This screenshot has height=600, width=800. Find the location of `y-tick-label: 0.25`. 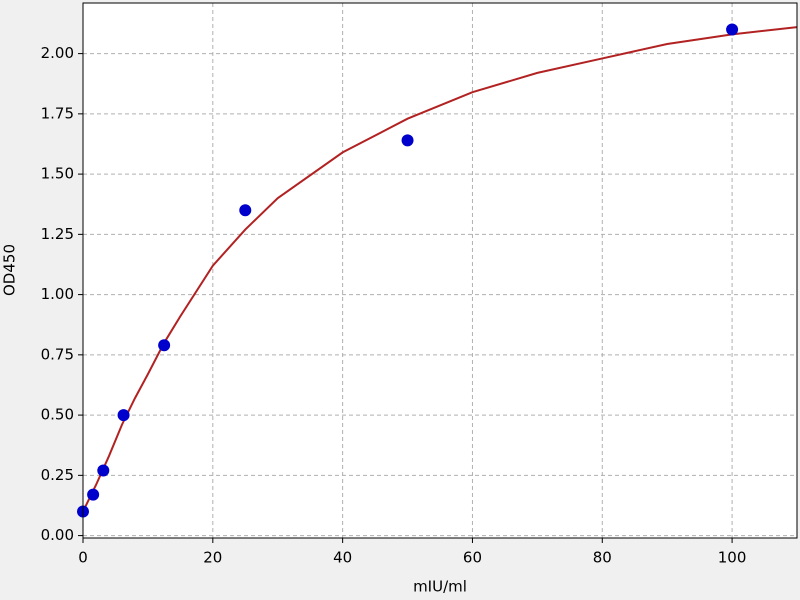

y-tick-label: 0.25 is located at coordinates (57, 475).